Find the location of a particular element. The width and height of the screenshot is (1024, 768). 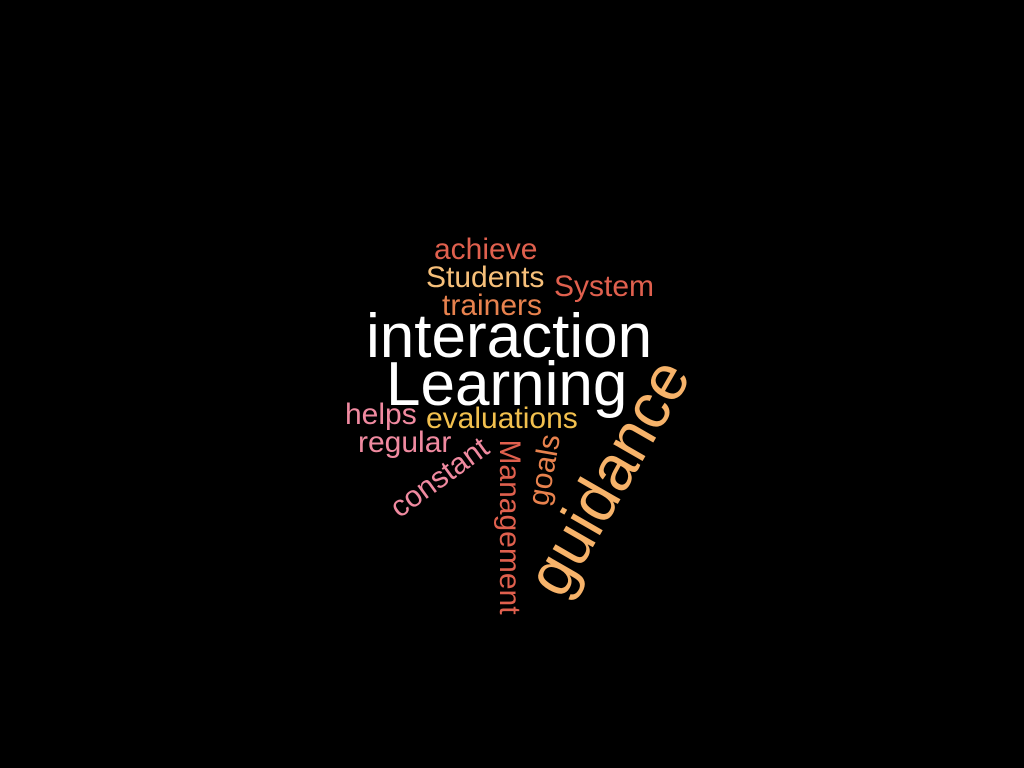

word-students: Students is located at coordinates (485, 277).